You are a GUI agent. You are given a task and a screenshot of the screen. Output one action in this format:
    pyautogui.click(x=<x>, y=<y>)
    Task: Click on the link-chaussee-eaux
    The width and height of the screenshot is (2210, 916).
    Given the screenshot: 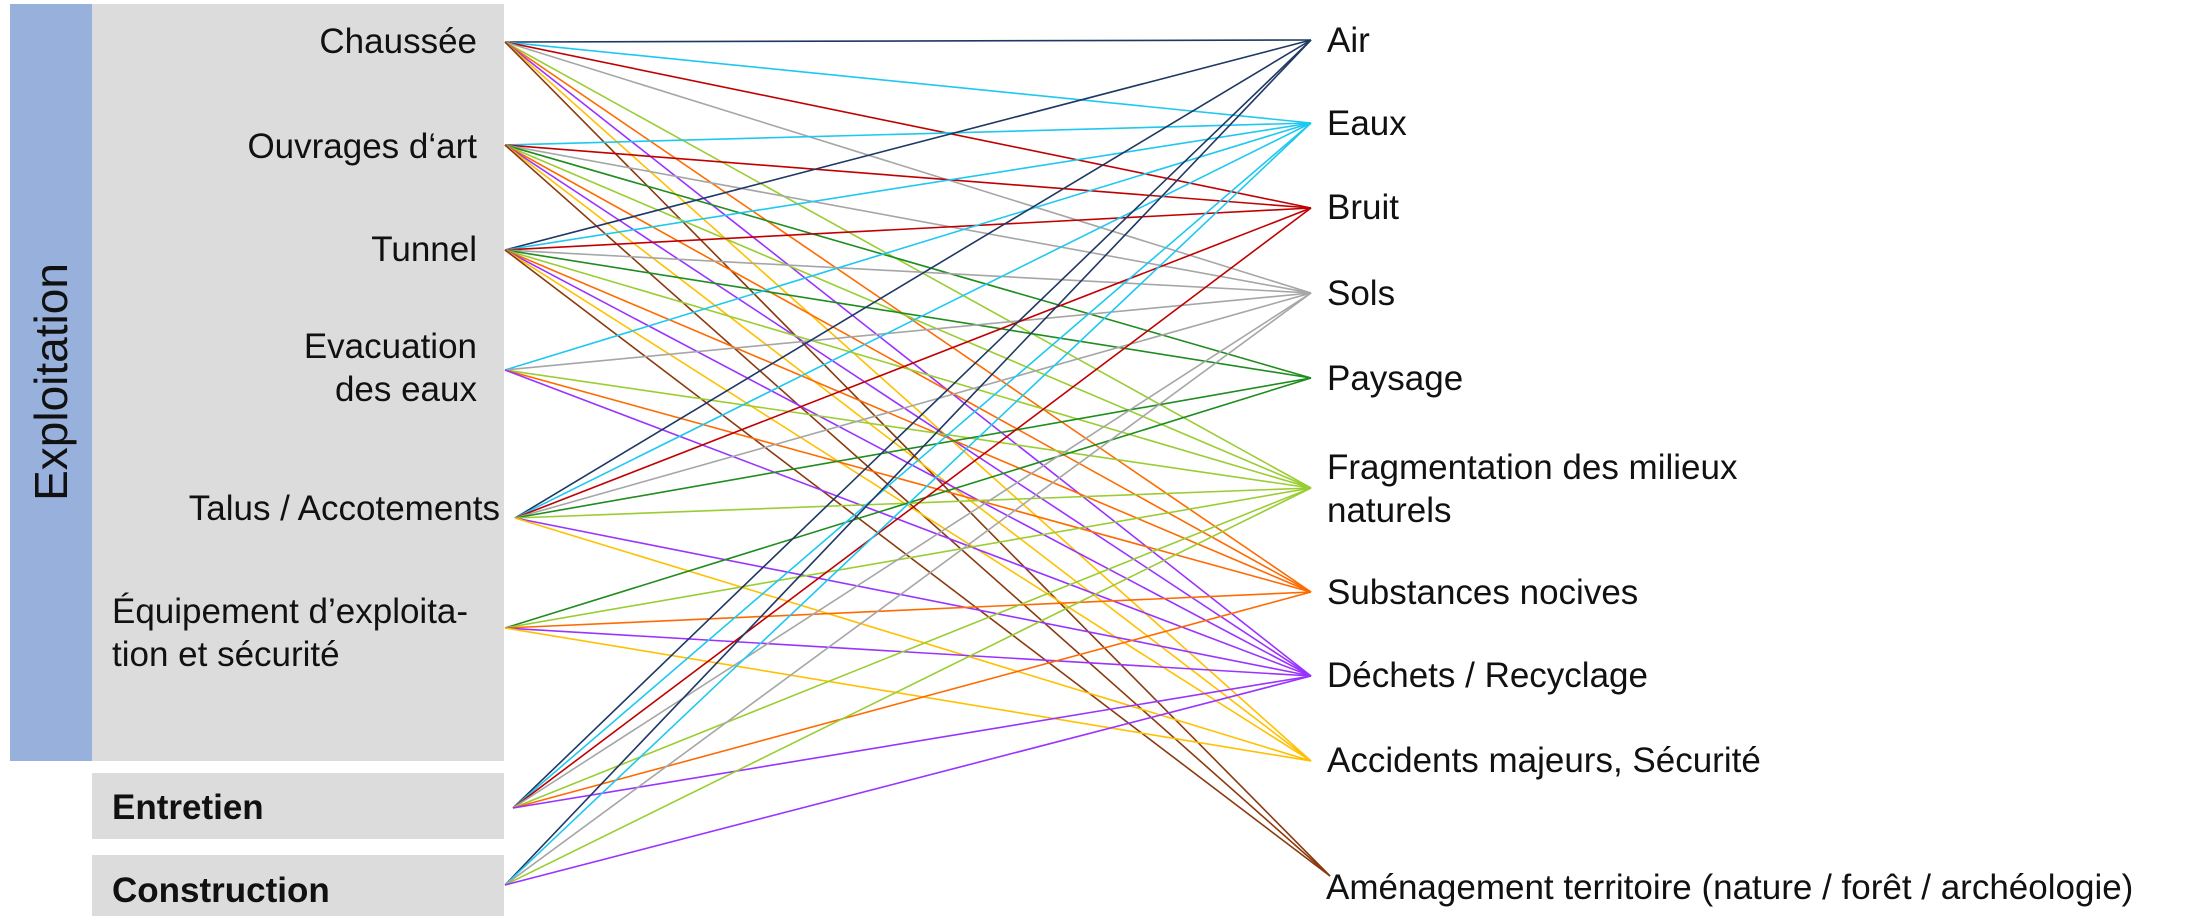 What is the action you would take?
    pyautogui.click(x=908, y=82)
    